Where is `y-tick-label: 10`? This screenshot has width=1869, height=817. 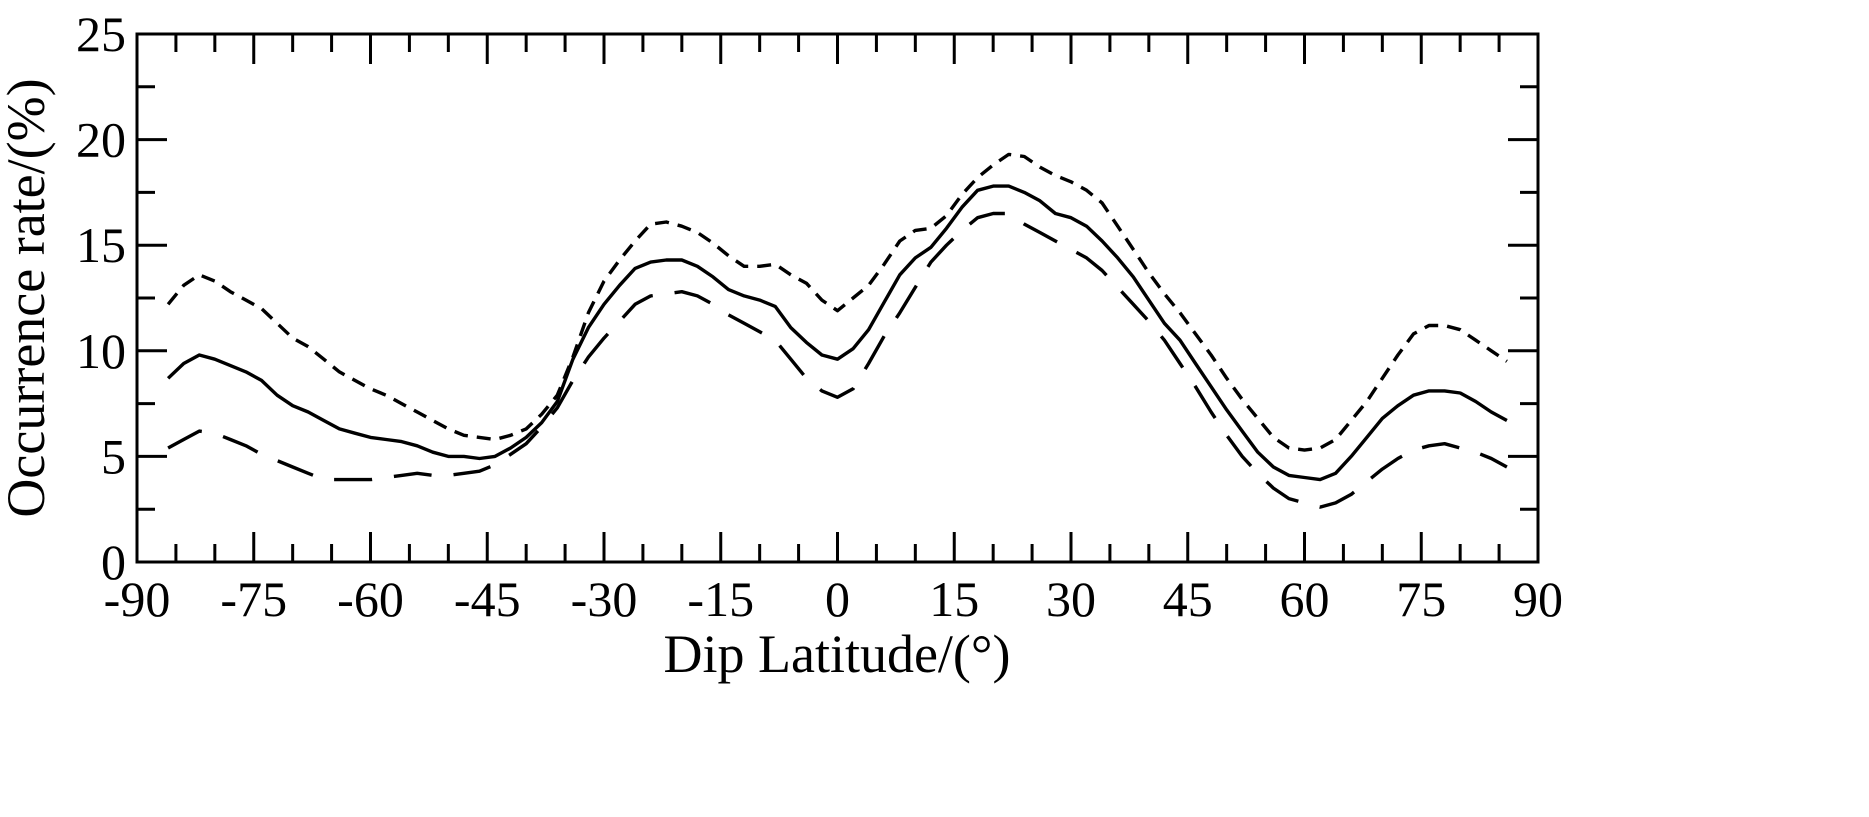 y-tick-label: 10 is located at coordinates (101, 351).